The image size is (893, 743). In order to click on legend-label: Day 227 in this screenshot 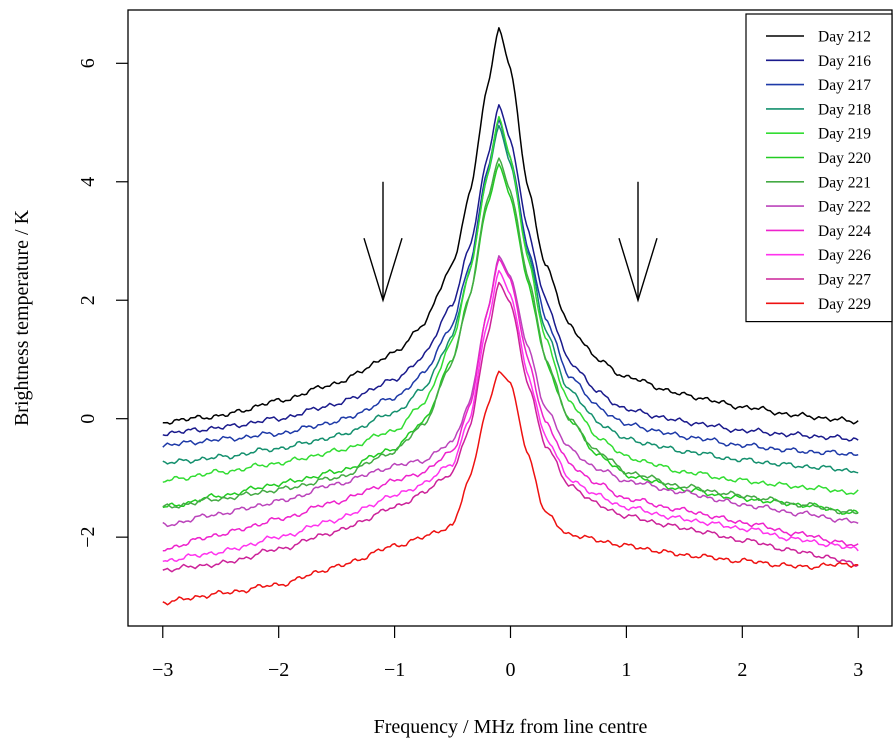, I will do `click(844, 280)`.